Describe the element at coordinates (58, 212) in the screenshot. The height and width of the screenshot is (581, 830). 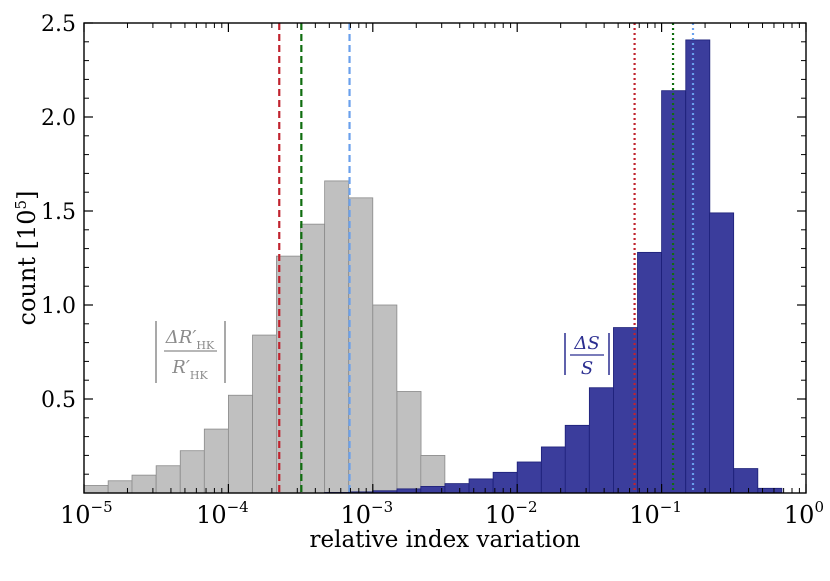
I see `y-tick-label-2: 1.5` at that location.